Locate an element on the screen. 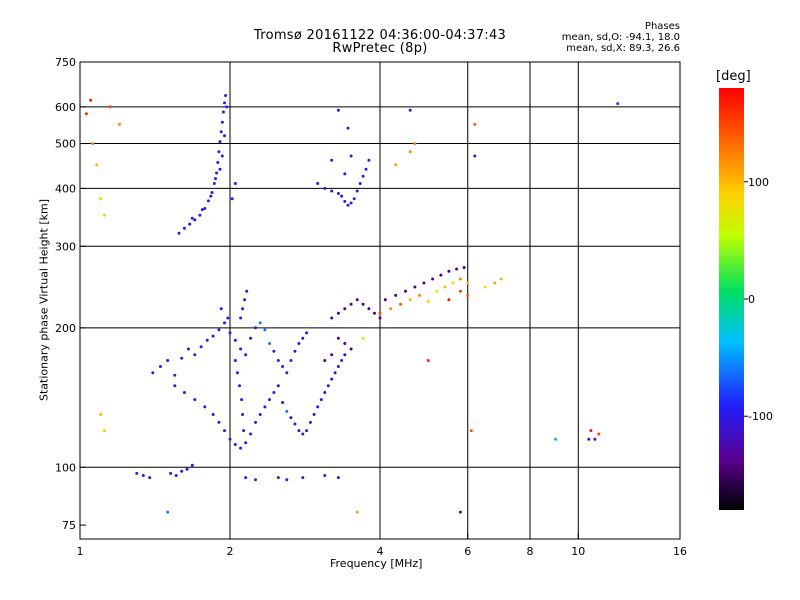 This screenshot has width=800, height=600. x-tick-label: 8 is located at coordinates (530, 551).